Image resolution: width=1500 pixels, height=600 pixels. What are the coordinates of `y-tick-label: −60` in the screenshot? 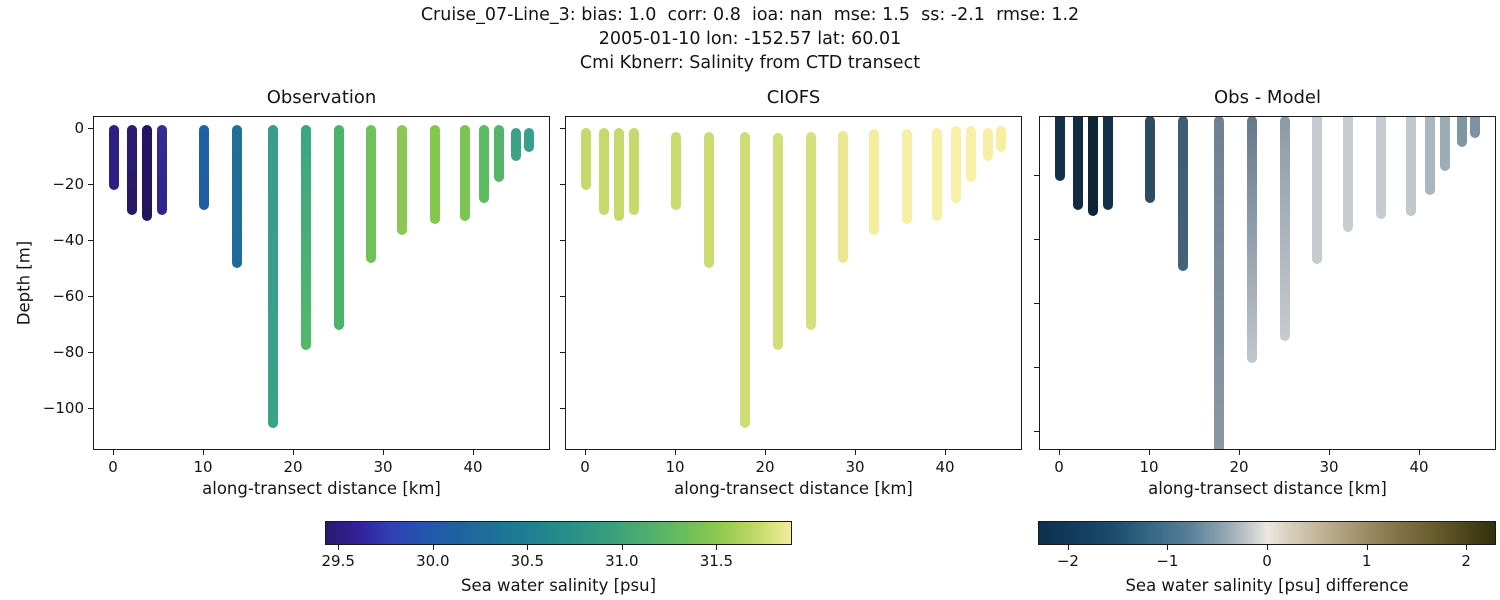 It's located at (68, 296).